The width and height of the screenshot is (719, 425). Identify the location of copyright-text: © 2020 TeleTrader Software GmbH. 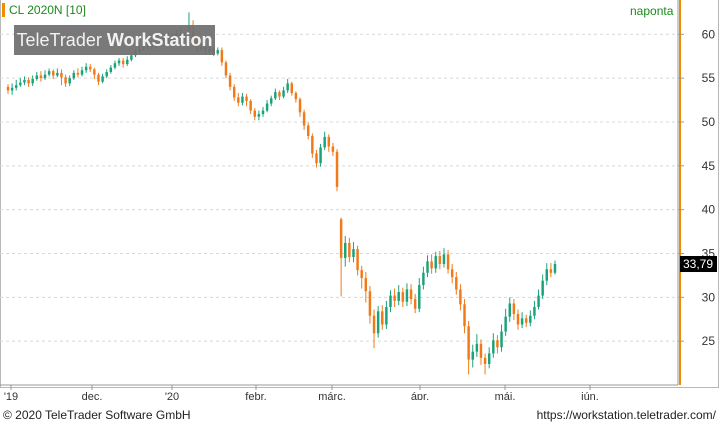
(97, 415).